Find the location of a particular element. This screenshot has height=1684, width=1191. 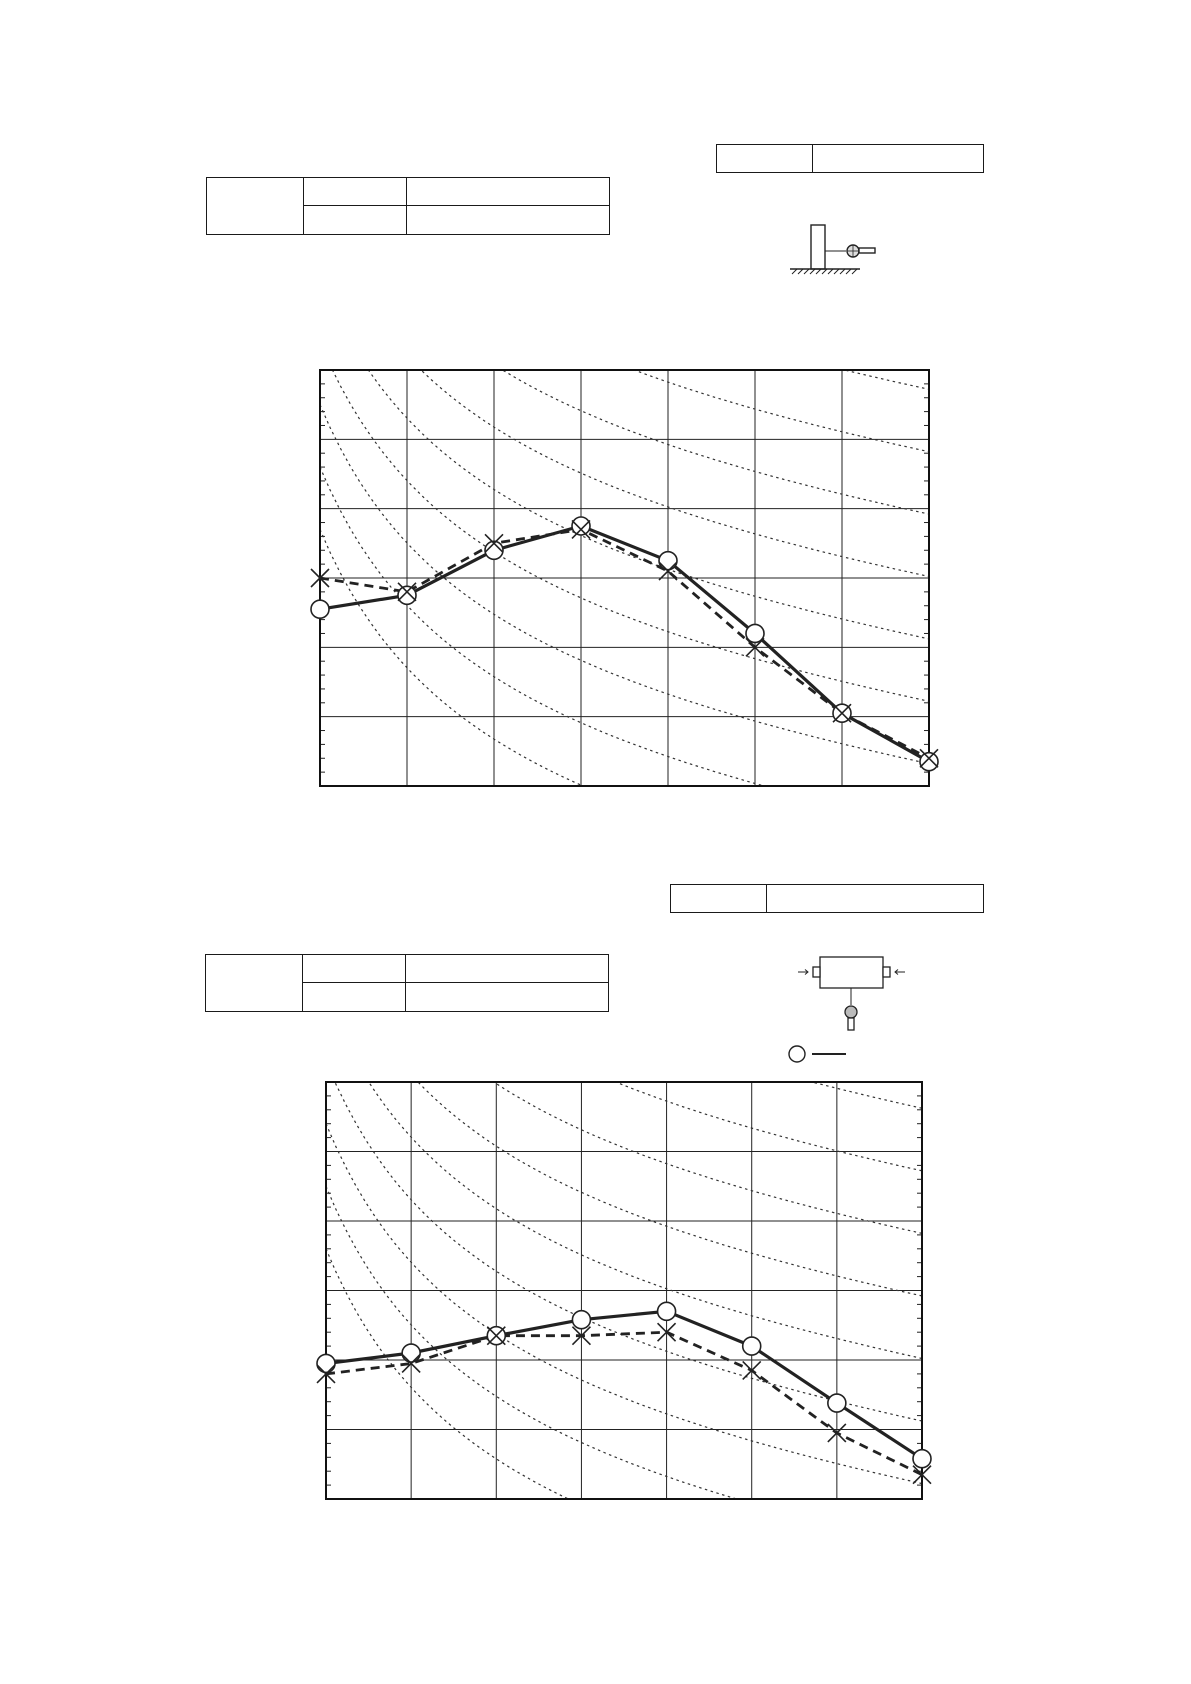

top-condition-box is located at coordinates (850, 158).